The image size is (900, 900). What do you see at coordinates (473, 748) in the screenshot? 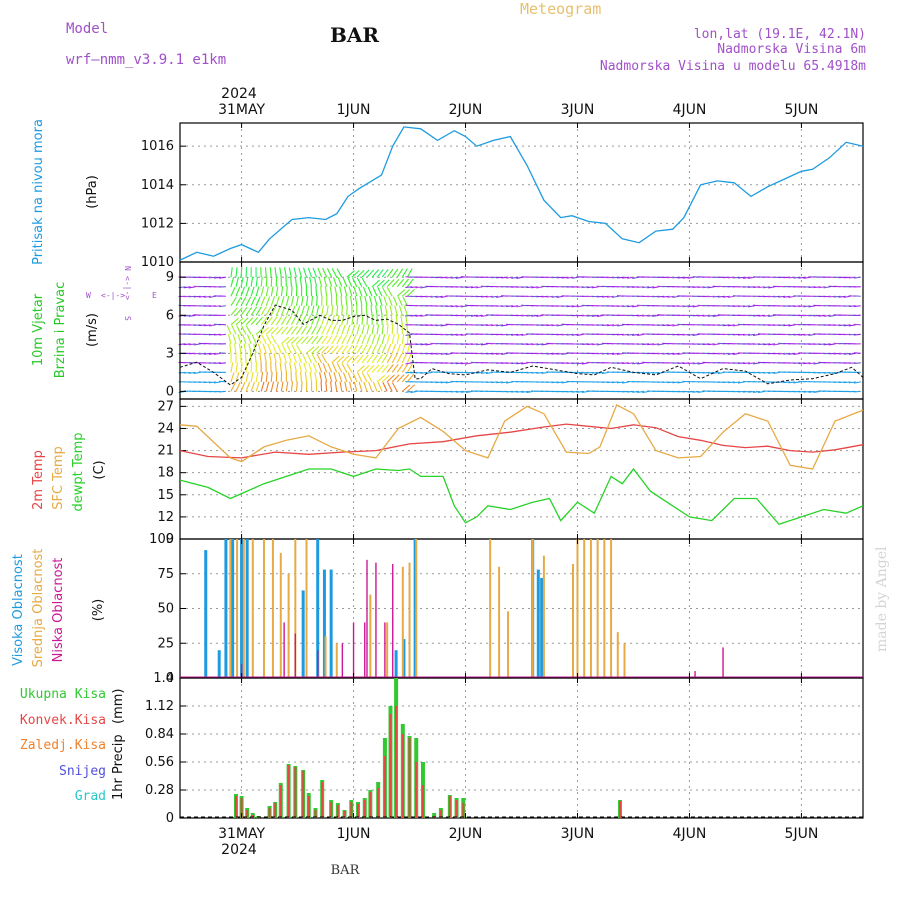
I see `precip-y-ticks: 0 0.28 0.56 0.84 1.12 1.4` at bounding box center [473, 748].